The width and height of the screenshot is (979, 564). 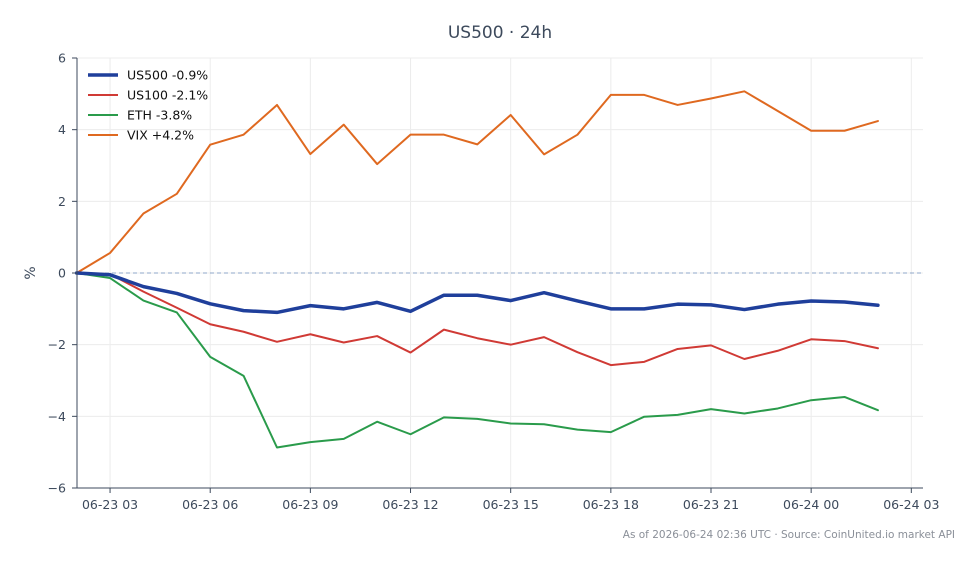 What do you see at coordinates (148, 105) in the screenshot?
I see `legend: US500 -0.9% US100 -2.1% ETH -3.8% VIX +4.2%` at bounding box center [148, 105].